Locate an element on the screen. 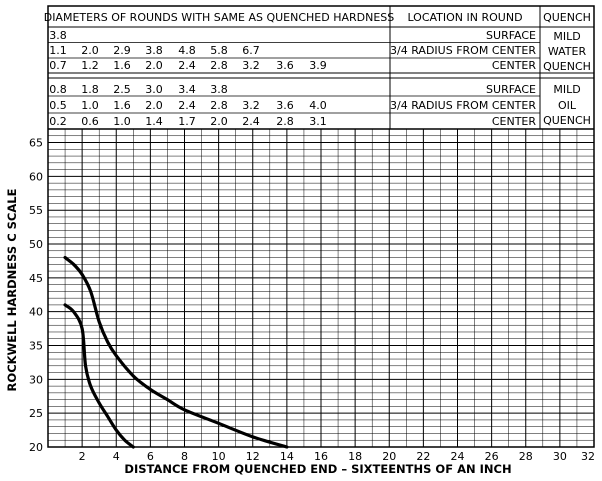 The height and width of the screenshot is (481, 602). diameter-value: 3.1 is located at coordinates (318, 121).